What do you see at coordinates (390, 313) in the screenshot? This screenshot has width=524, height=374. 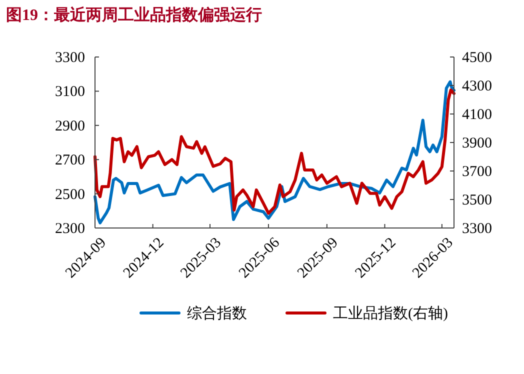 I see `legend-label: 工业品指数(右轴)` at bounding box center [390, 313].